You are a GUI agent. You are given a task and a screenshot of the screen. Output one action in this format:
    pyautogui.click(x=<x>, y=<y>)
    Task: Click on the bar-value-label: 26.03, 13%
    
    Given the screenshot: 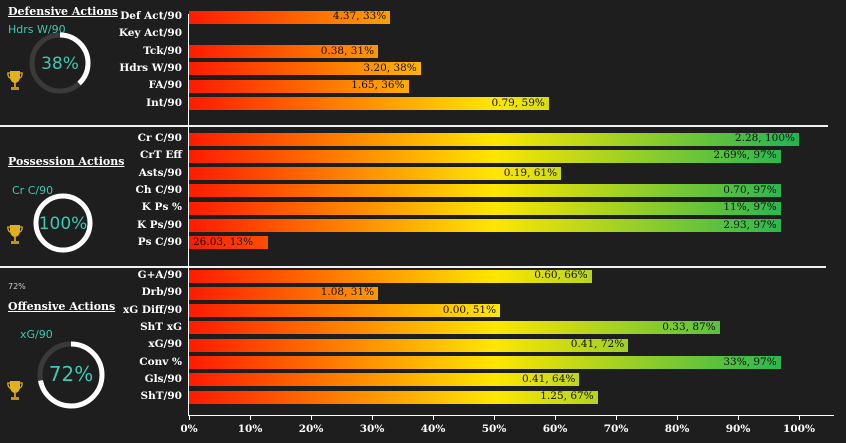 What is the action you would take?
    pyautogui.click(x=223, y=241)
    